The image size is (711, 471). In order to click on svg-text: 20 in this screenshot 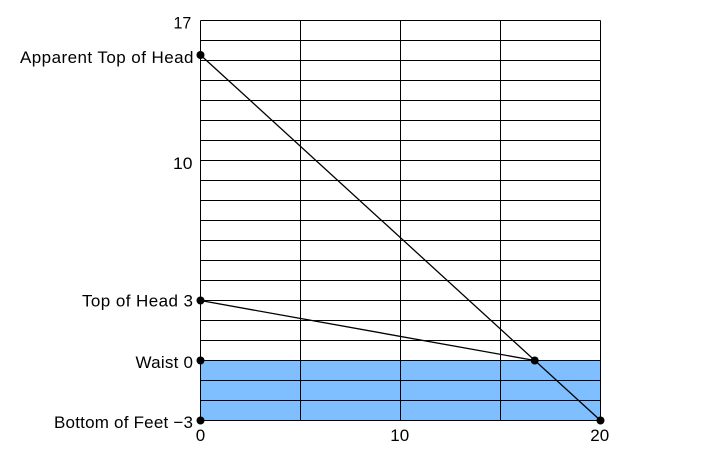, I will do `click(599, 435)`.